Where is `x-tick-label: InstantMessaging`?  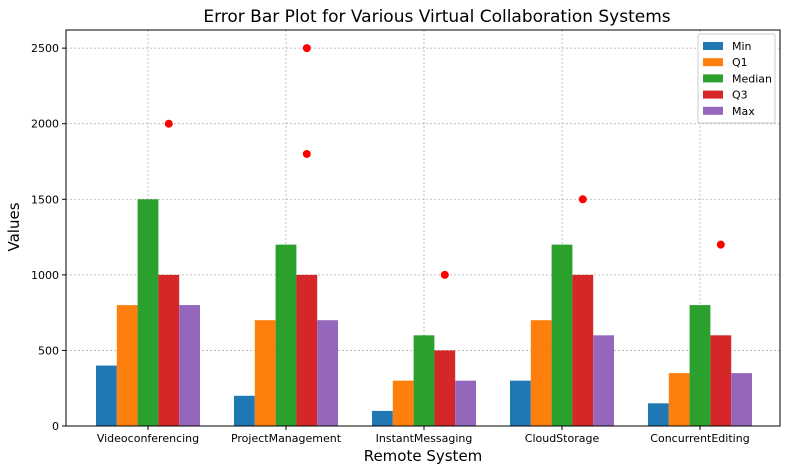
x-tick-label: InstantMessaging is located at coordinates (424, 438).